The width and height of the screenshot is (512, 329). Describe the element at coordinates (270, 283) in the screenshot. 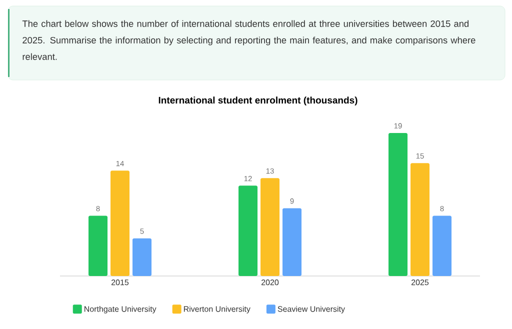

I see `x-tick-label: 2020` at that location.